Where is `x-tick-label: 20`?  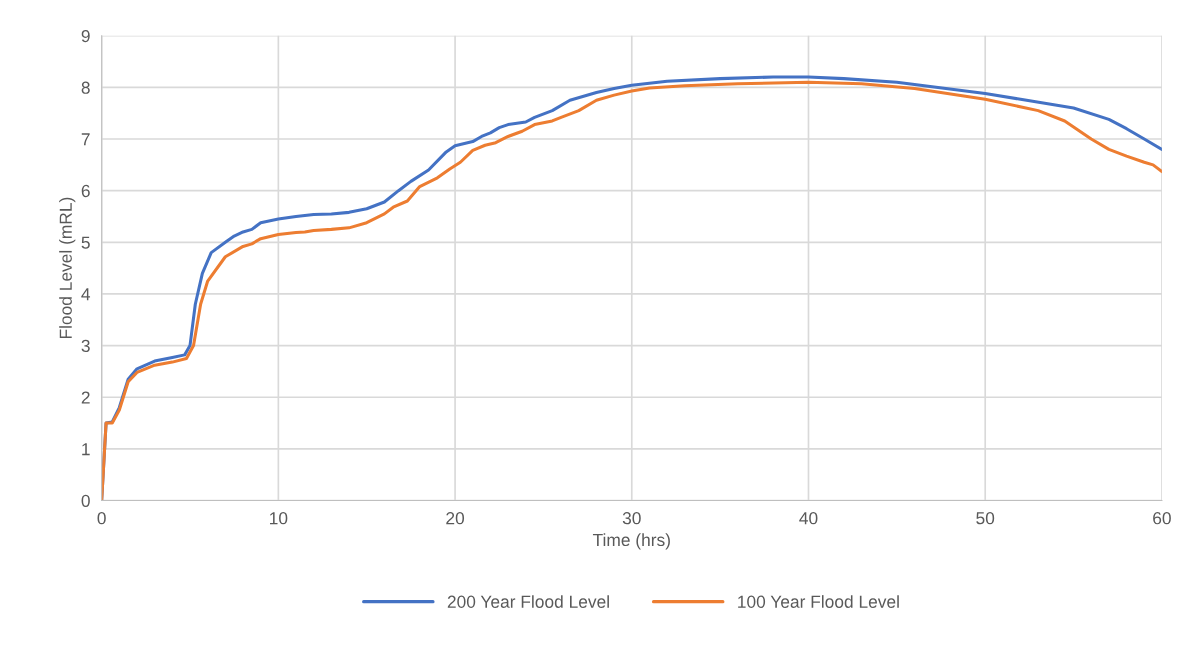
x-tick-label: 20 is located at coordinates (455, 518).